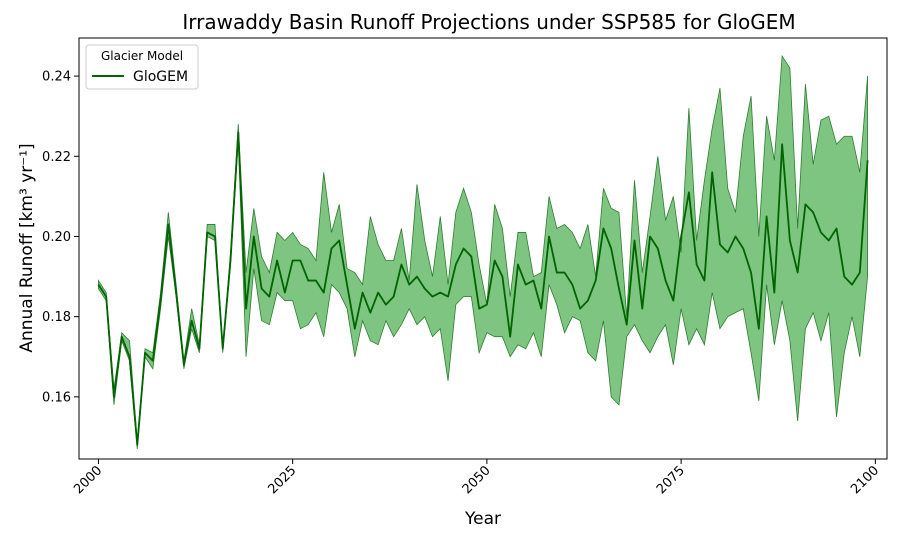 Image resolution: width=900 pixels, height=540 pixels. I want to click on x-tick-label: 2100, so click(865, 480).